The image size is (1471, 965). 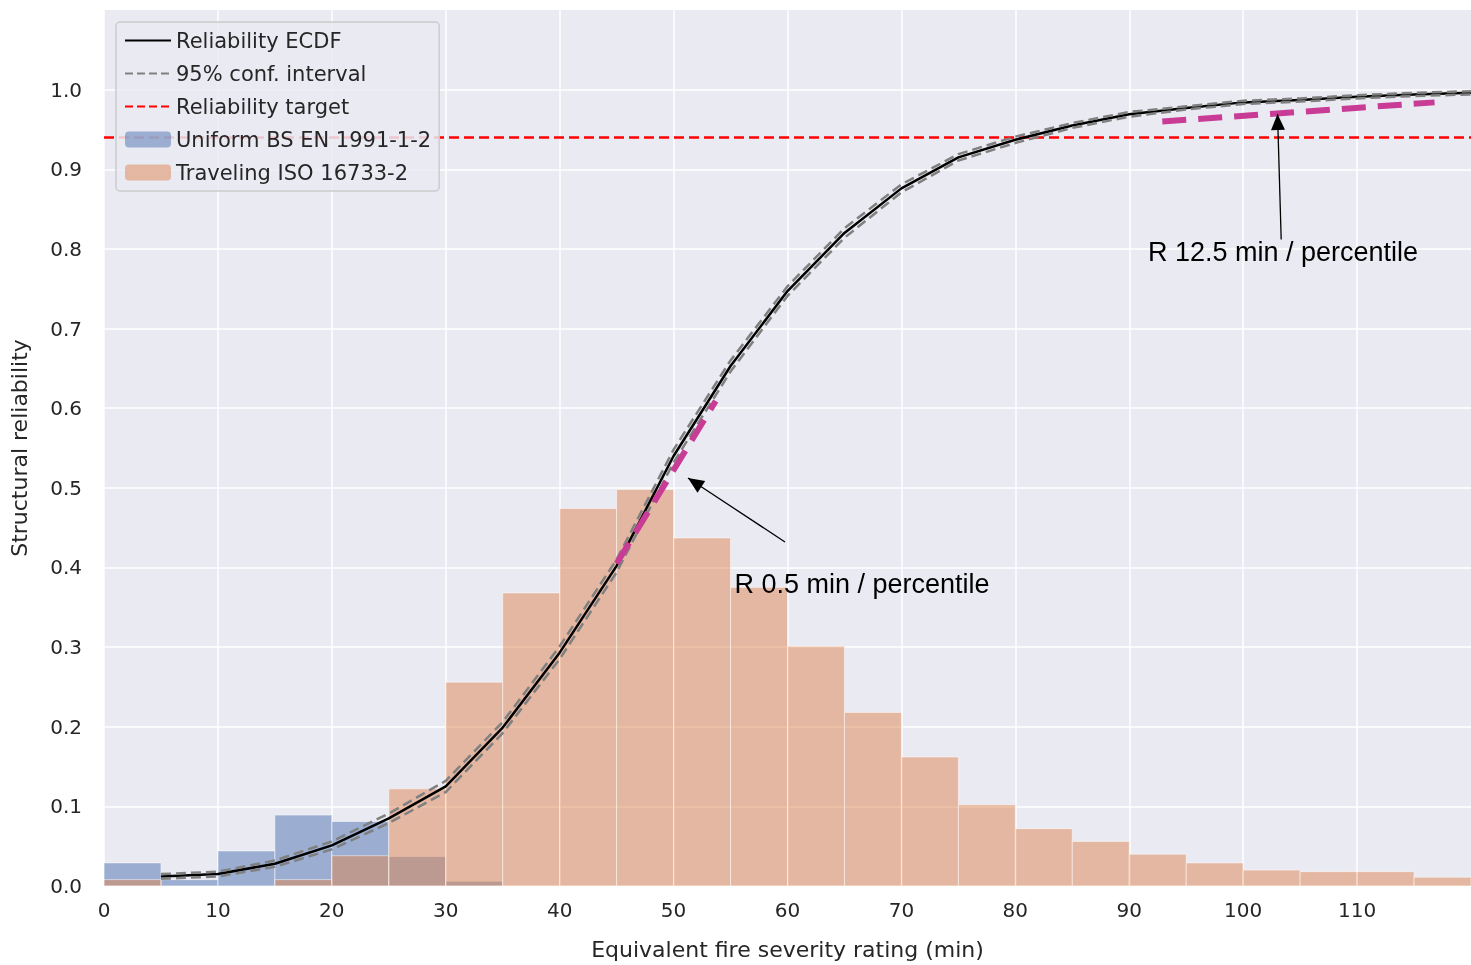 I want to click on y-tick-label: 0.2, so click(x=66, y=726).